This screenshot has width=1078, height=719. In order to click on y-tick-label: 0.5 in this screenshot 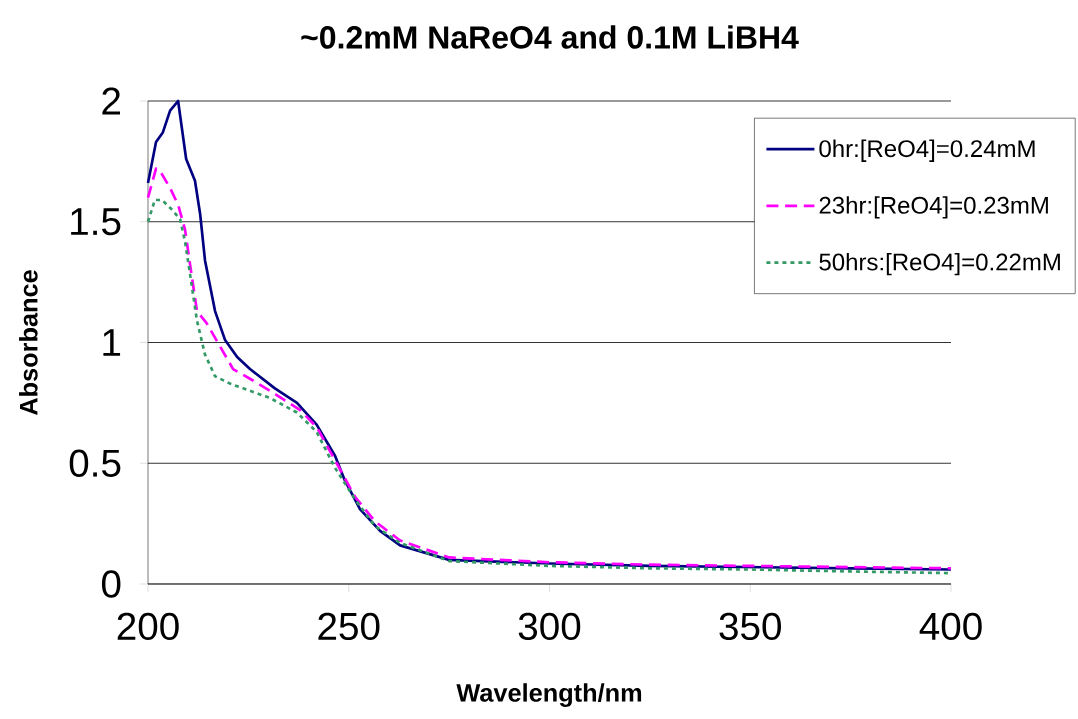, I will do `click(95, 463)`.